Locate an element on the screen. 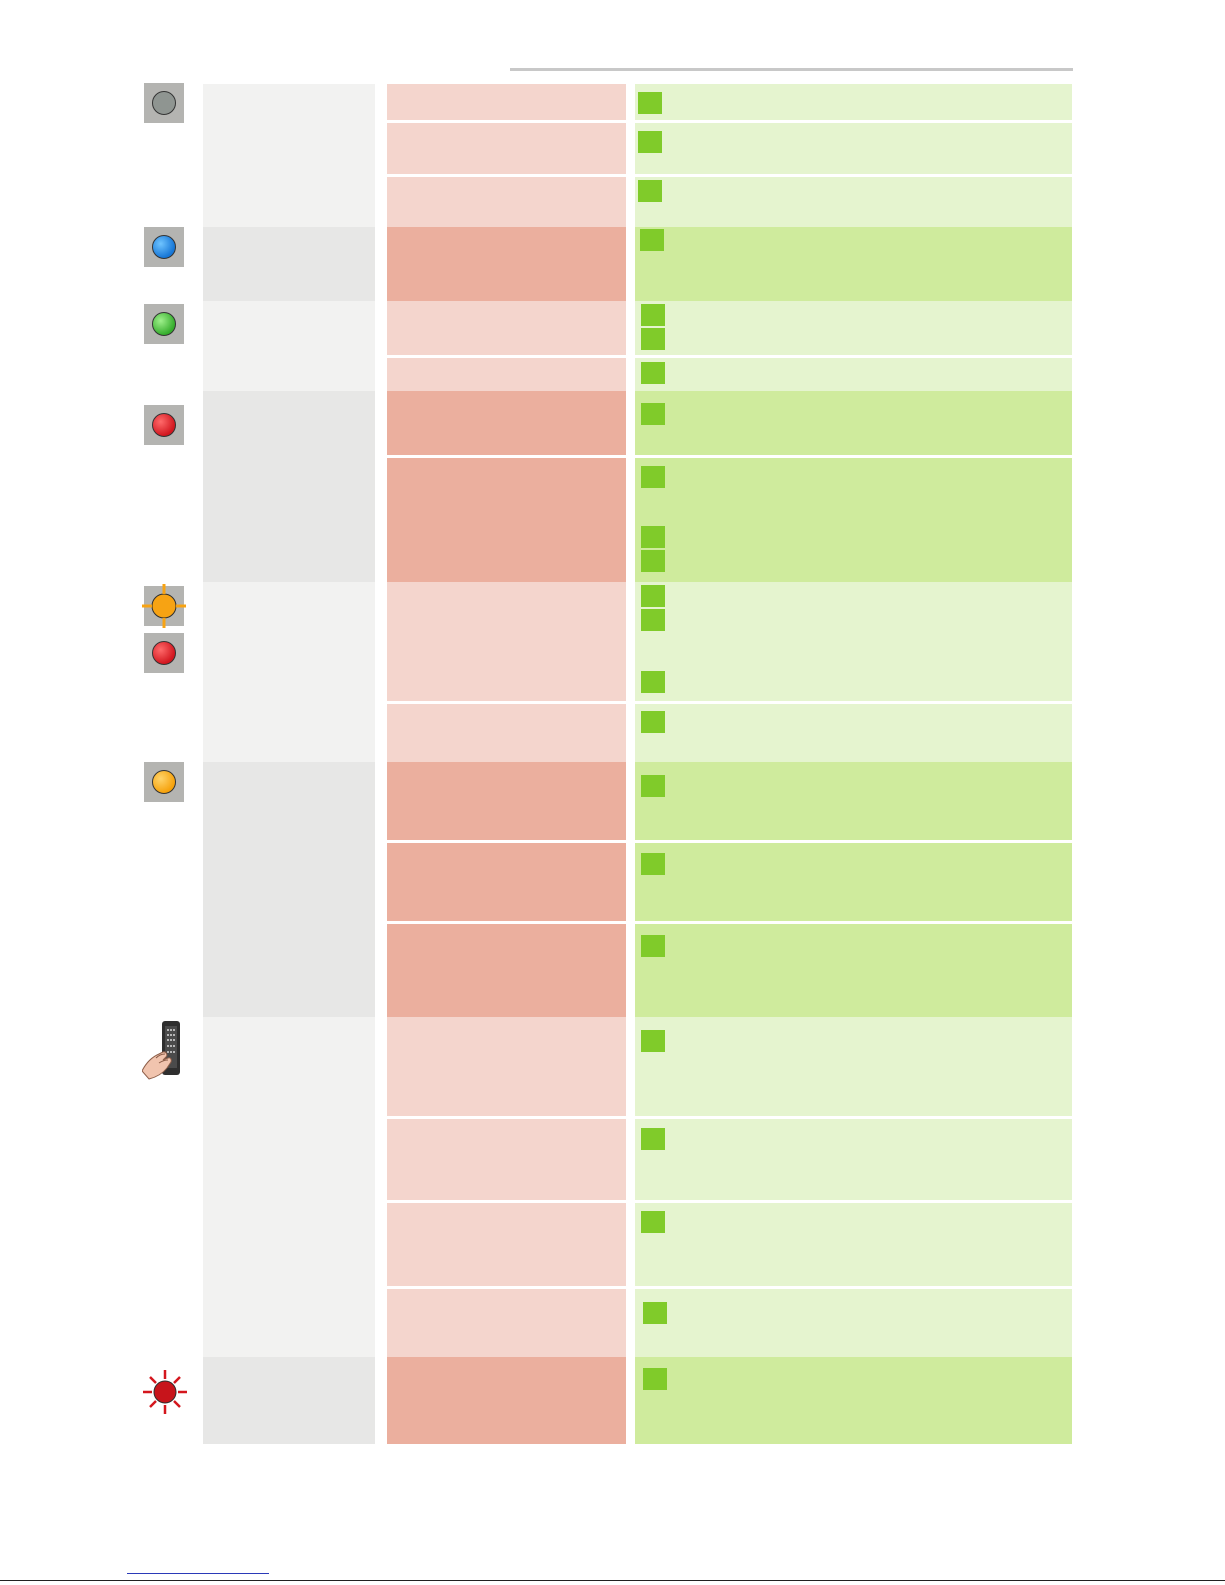  gray-led-dot is located at coordinates (164, 103).